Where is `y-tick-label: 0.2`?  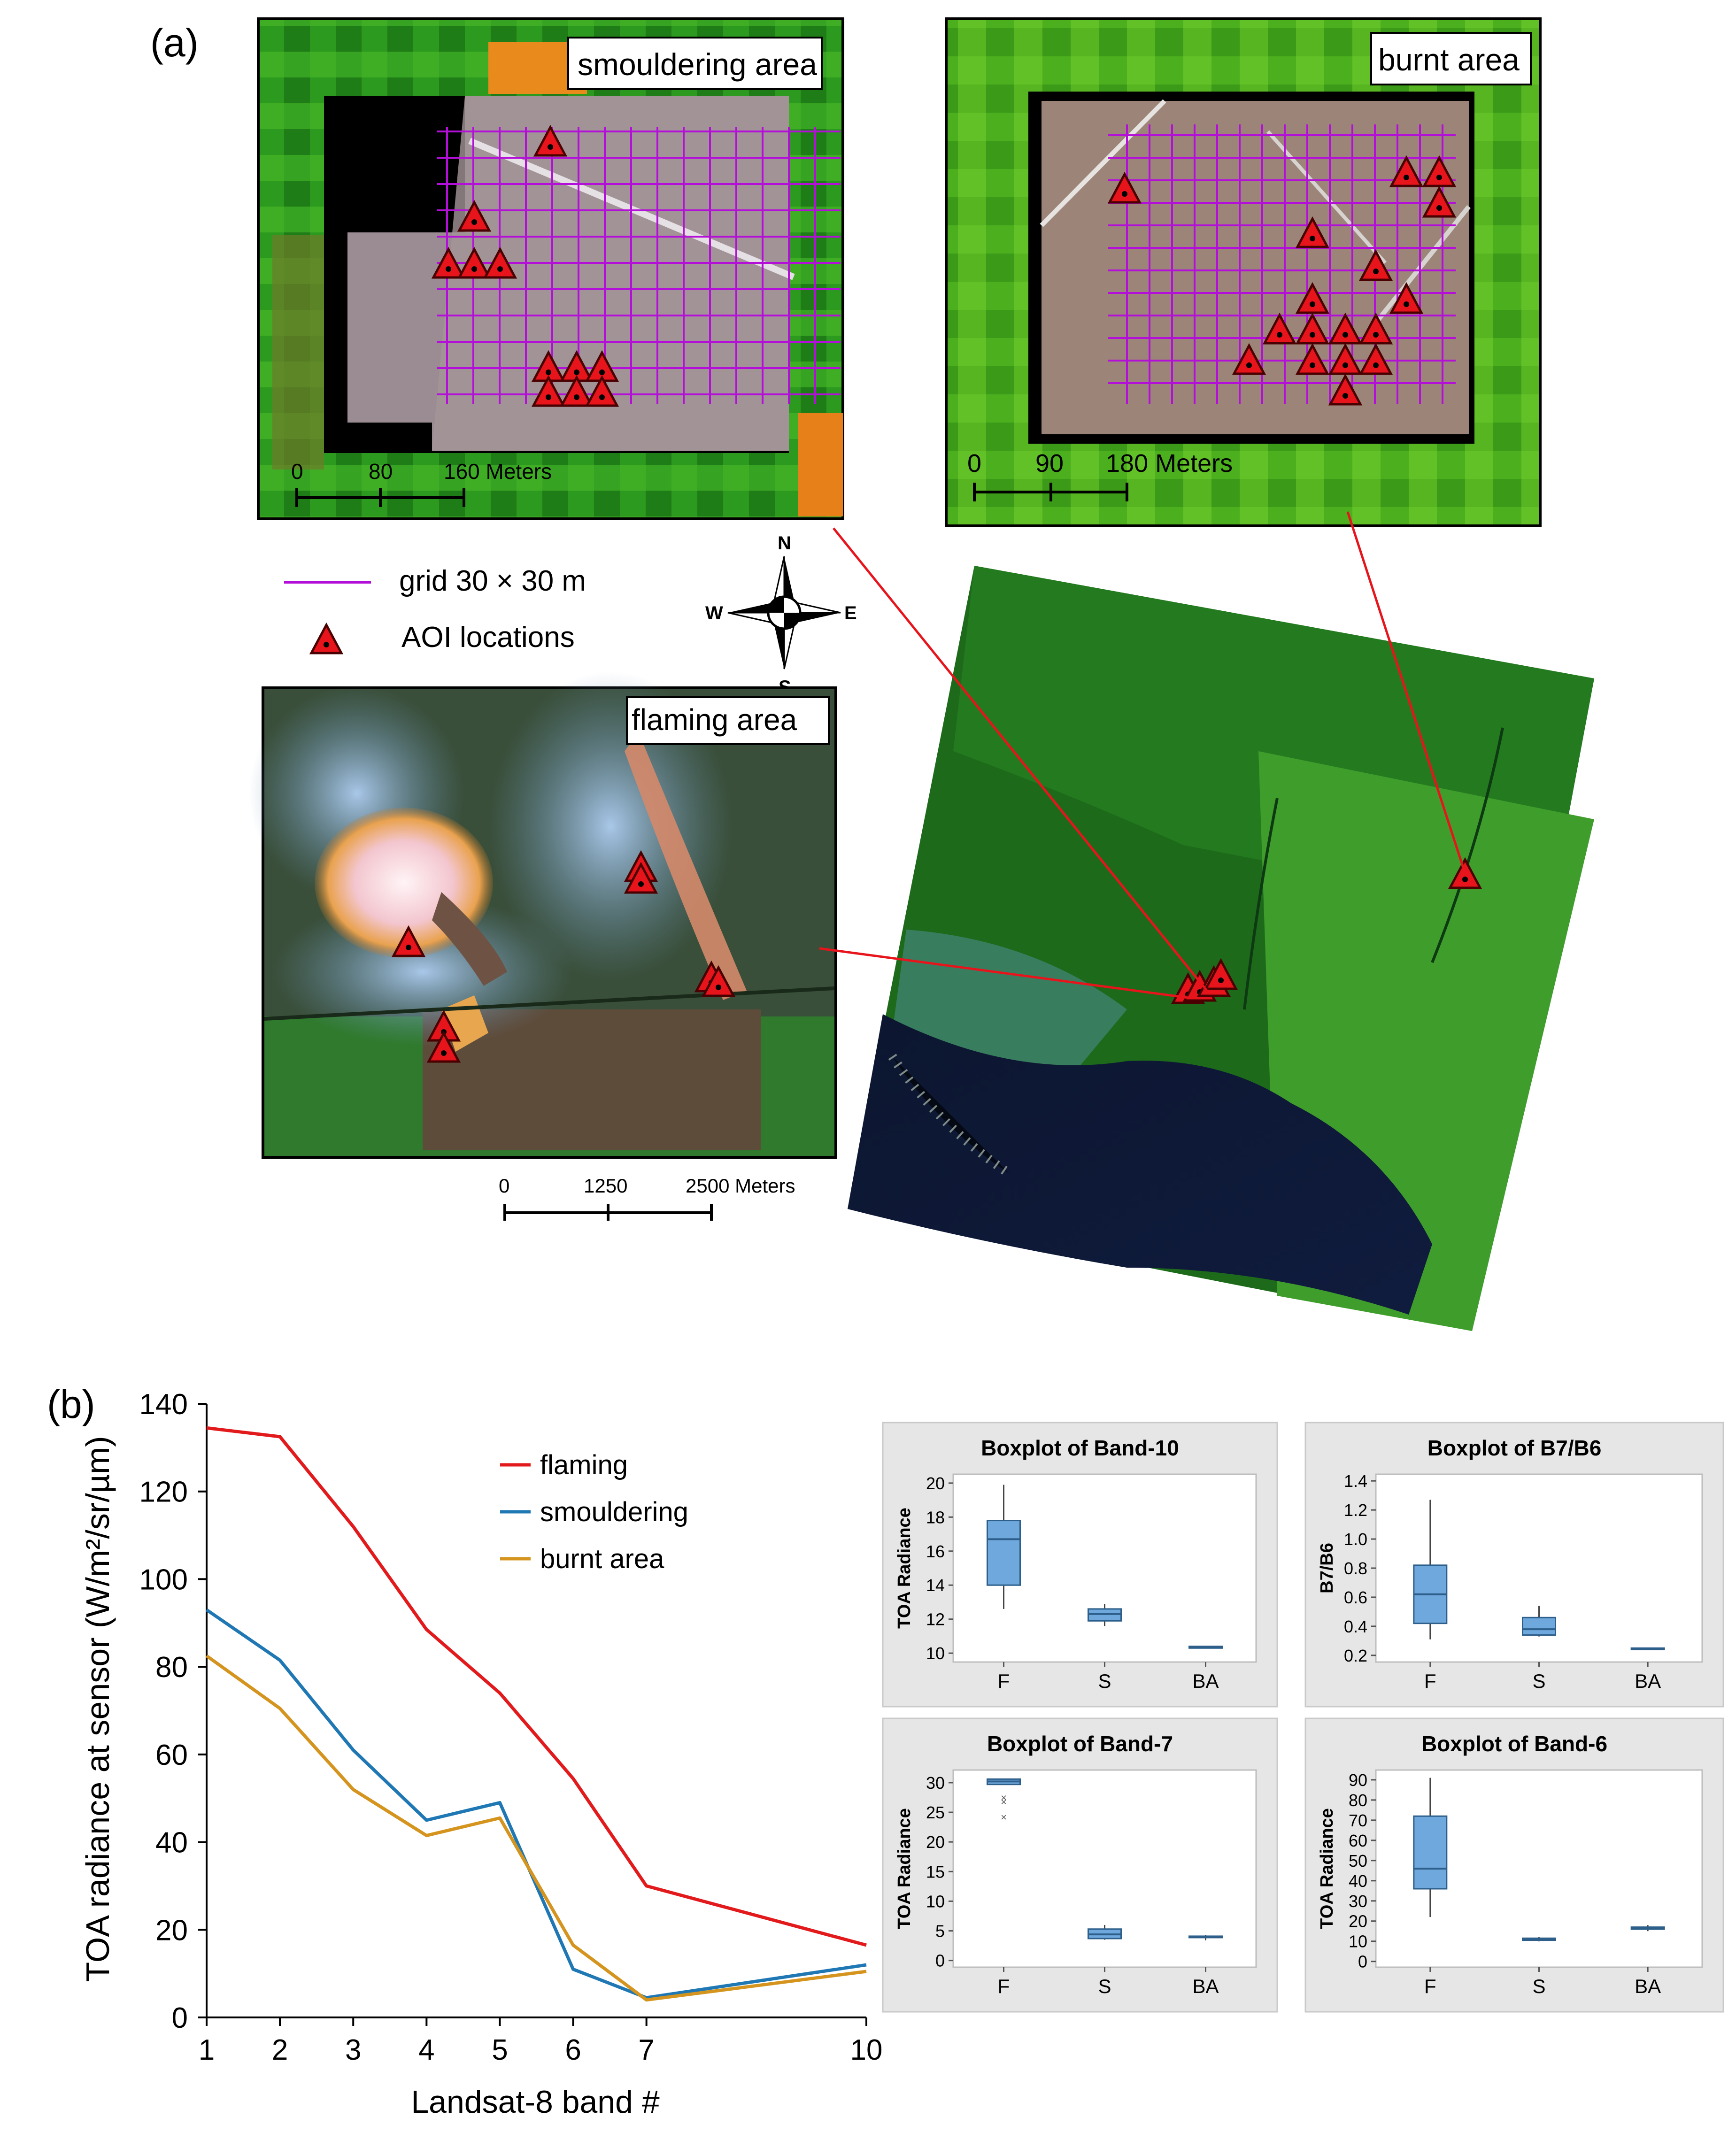 y-tick-label: 0.2 is located at coordinates (1355, 1656).